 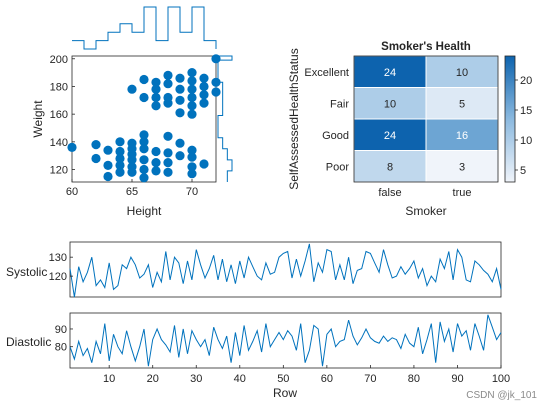 What do you see at coordinates (240, 379) in the screenshot?
I see `row-x-tick-label-40: 40` at bounding box center [240, 379].